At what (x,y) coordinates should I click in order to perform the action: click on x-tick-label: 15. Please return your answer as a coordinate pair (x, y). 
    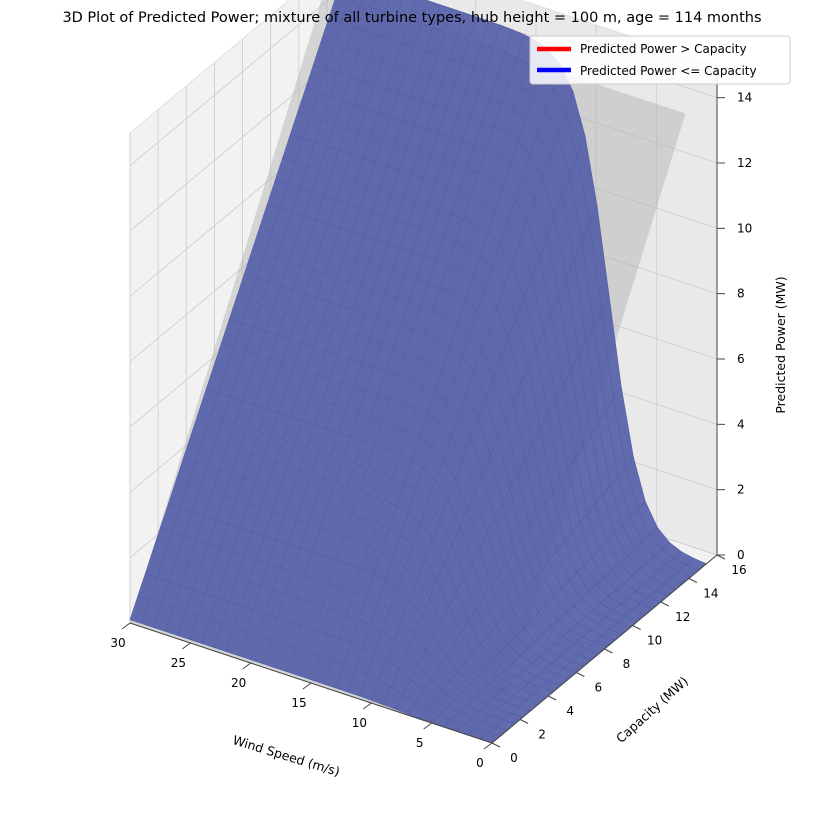
    Looking at the image, I should click on (298, 703).